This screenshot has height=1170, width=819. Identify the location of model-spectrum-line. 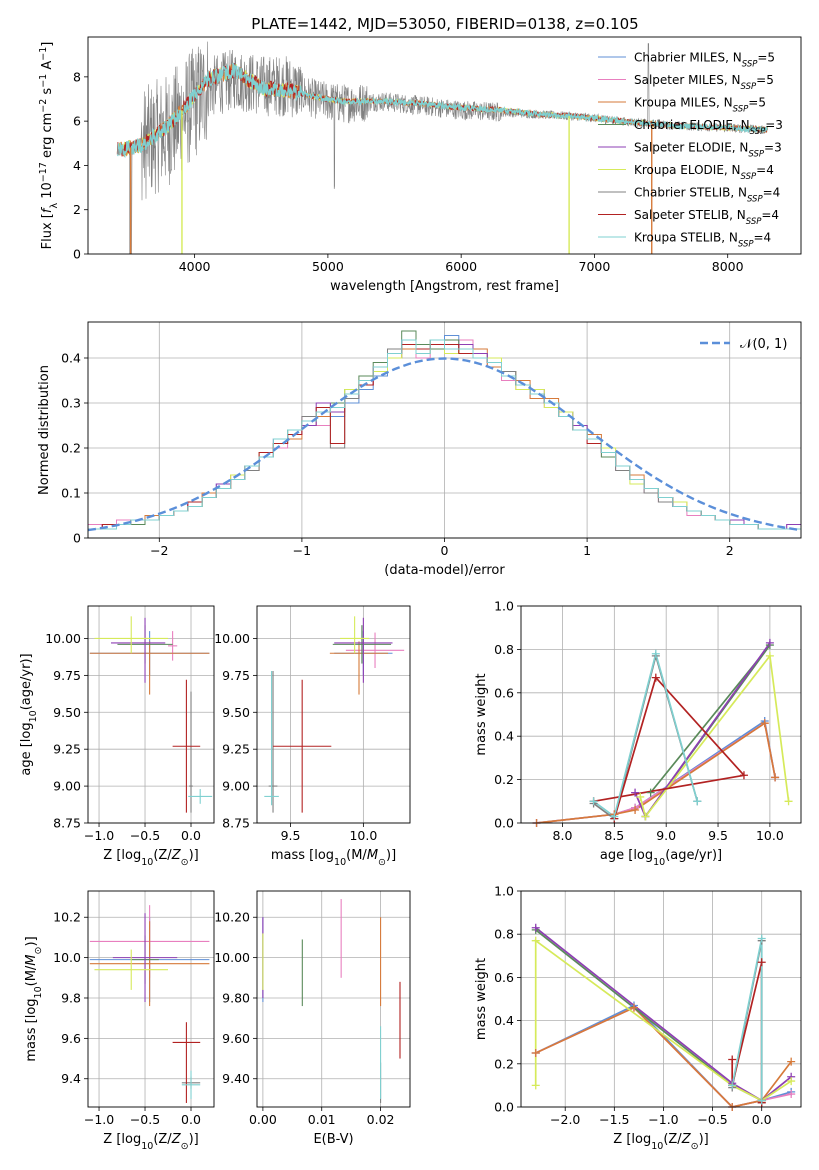
(442, 111).